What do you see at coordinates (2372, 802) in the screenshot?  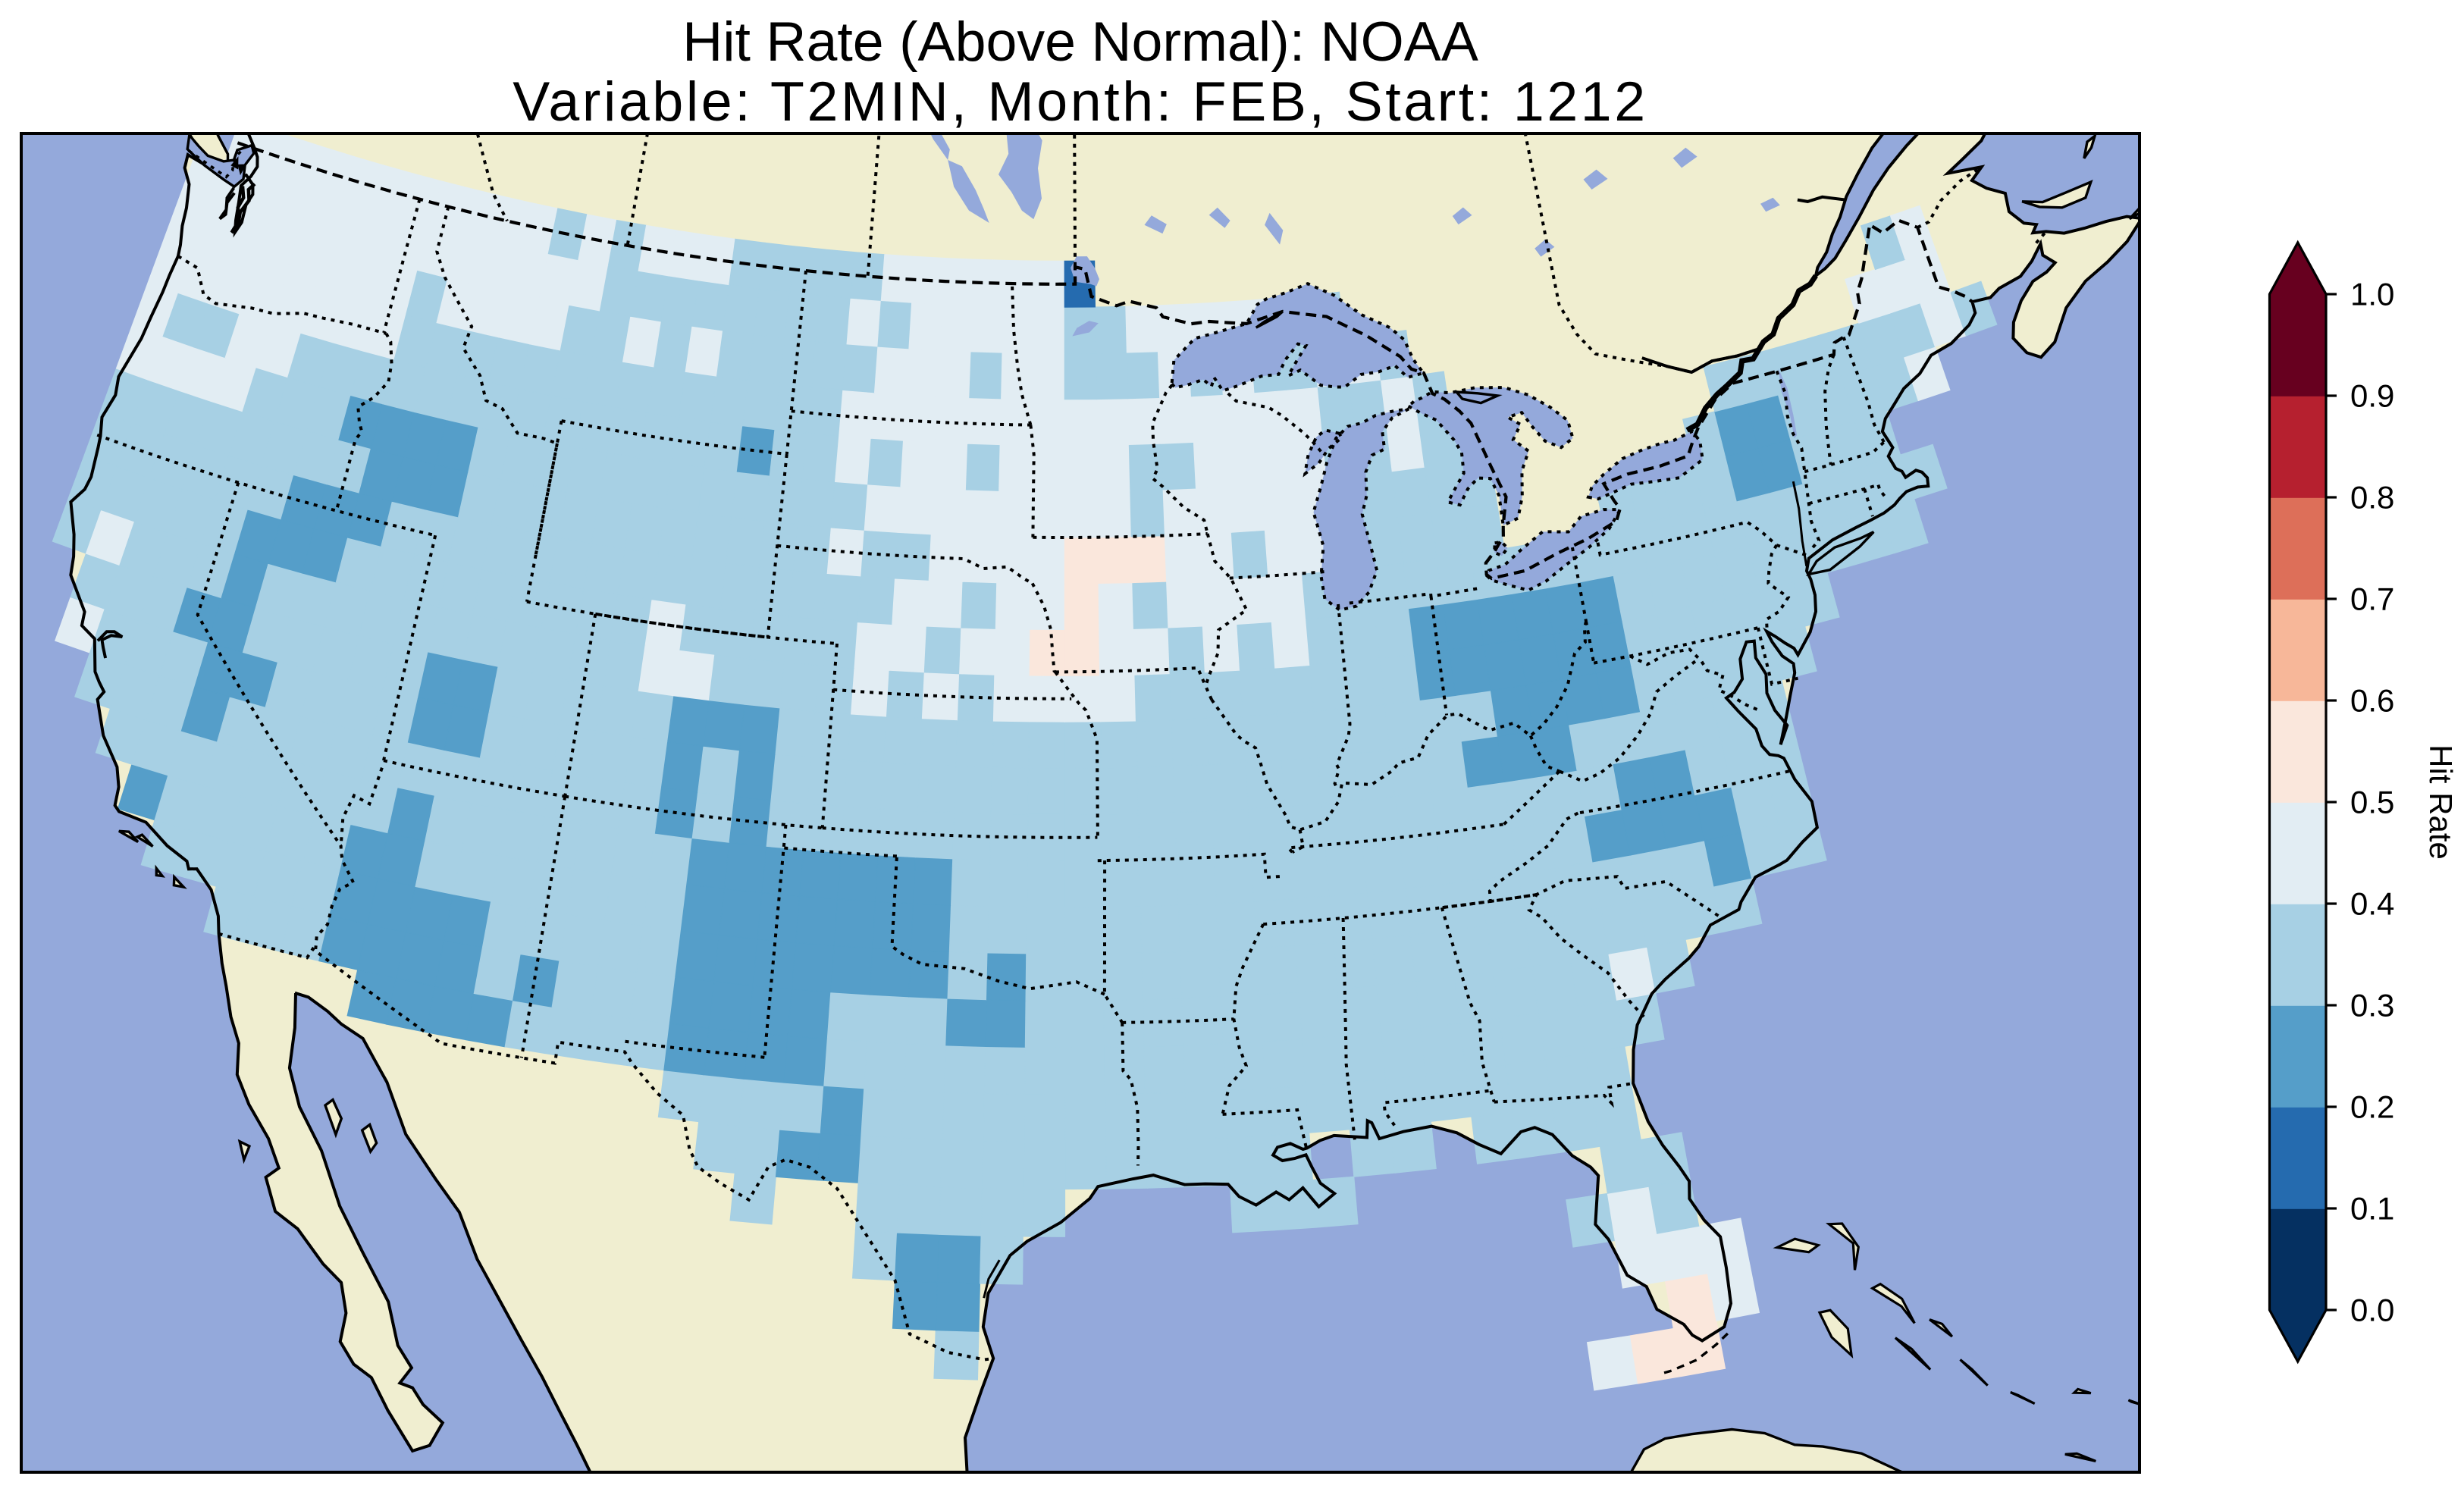 I see `svg-text: 0.5` at bounding box center [2372, 802].